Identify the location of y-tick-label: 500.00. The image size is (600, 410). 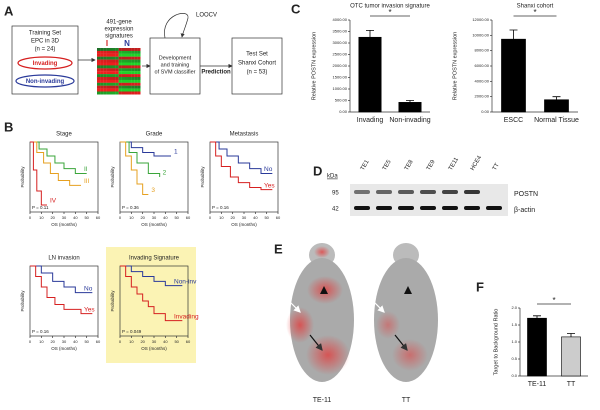
(341, 100).